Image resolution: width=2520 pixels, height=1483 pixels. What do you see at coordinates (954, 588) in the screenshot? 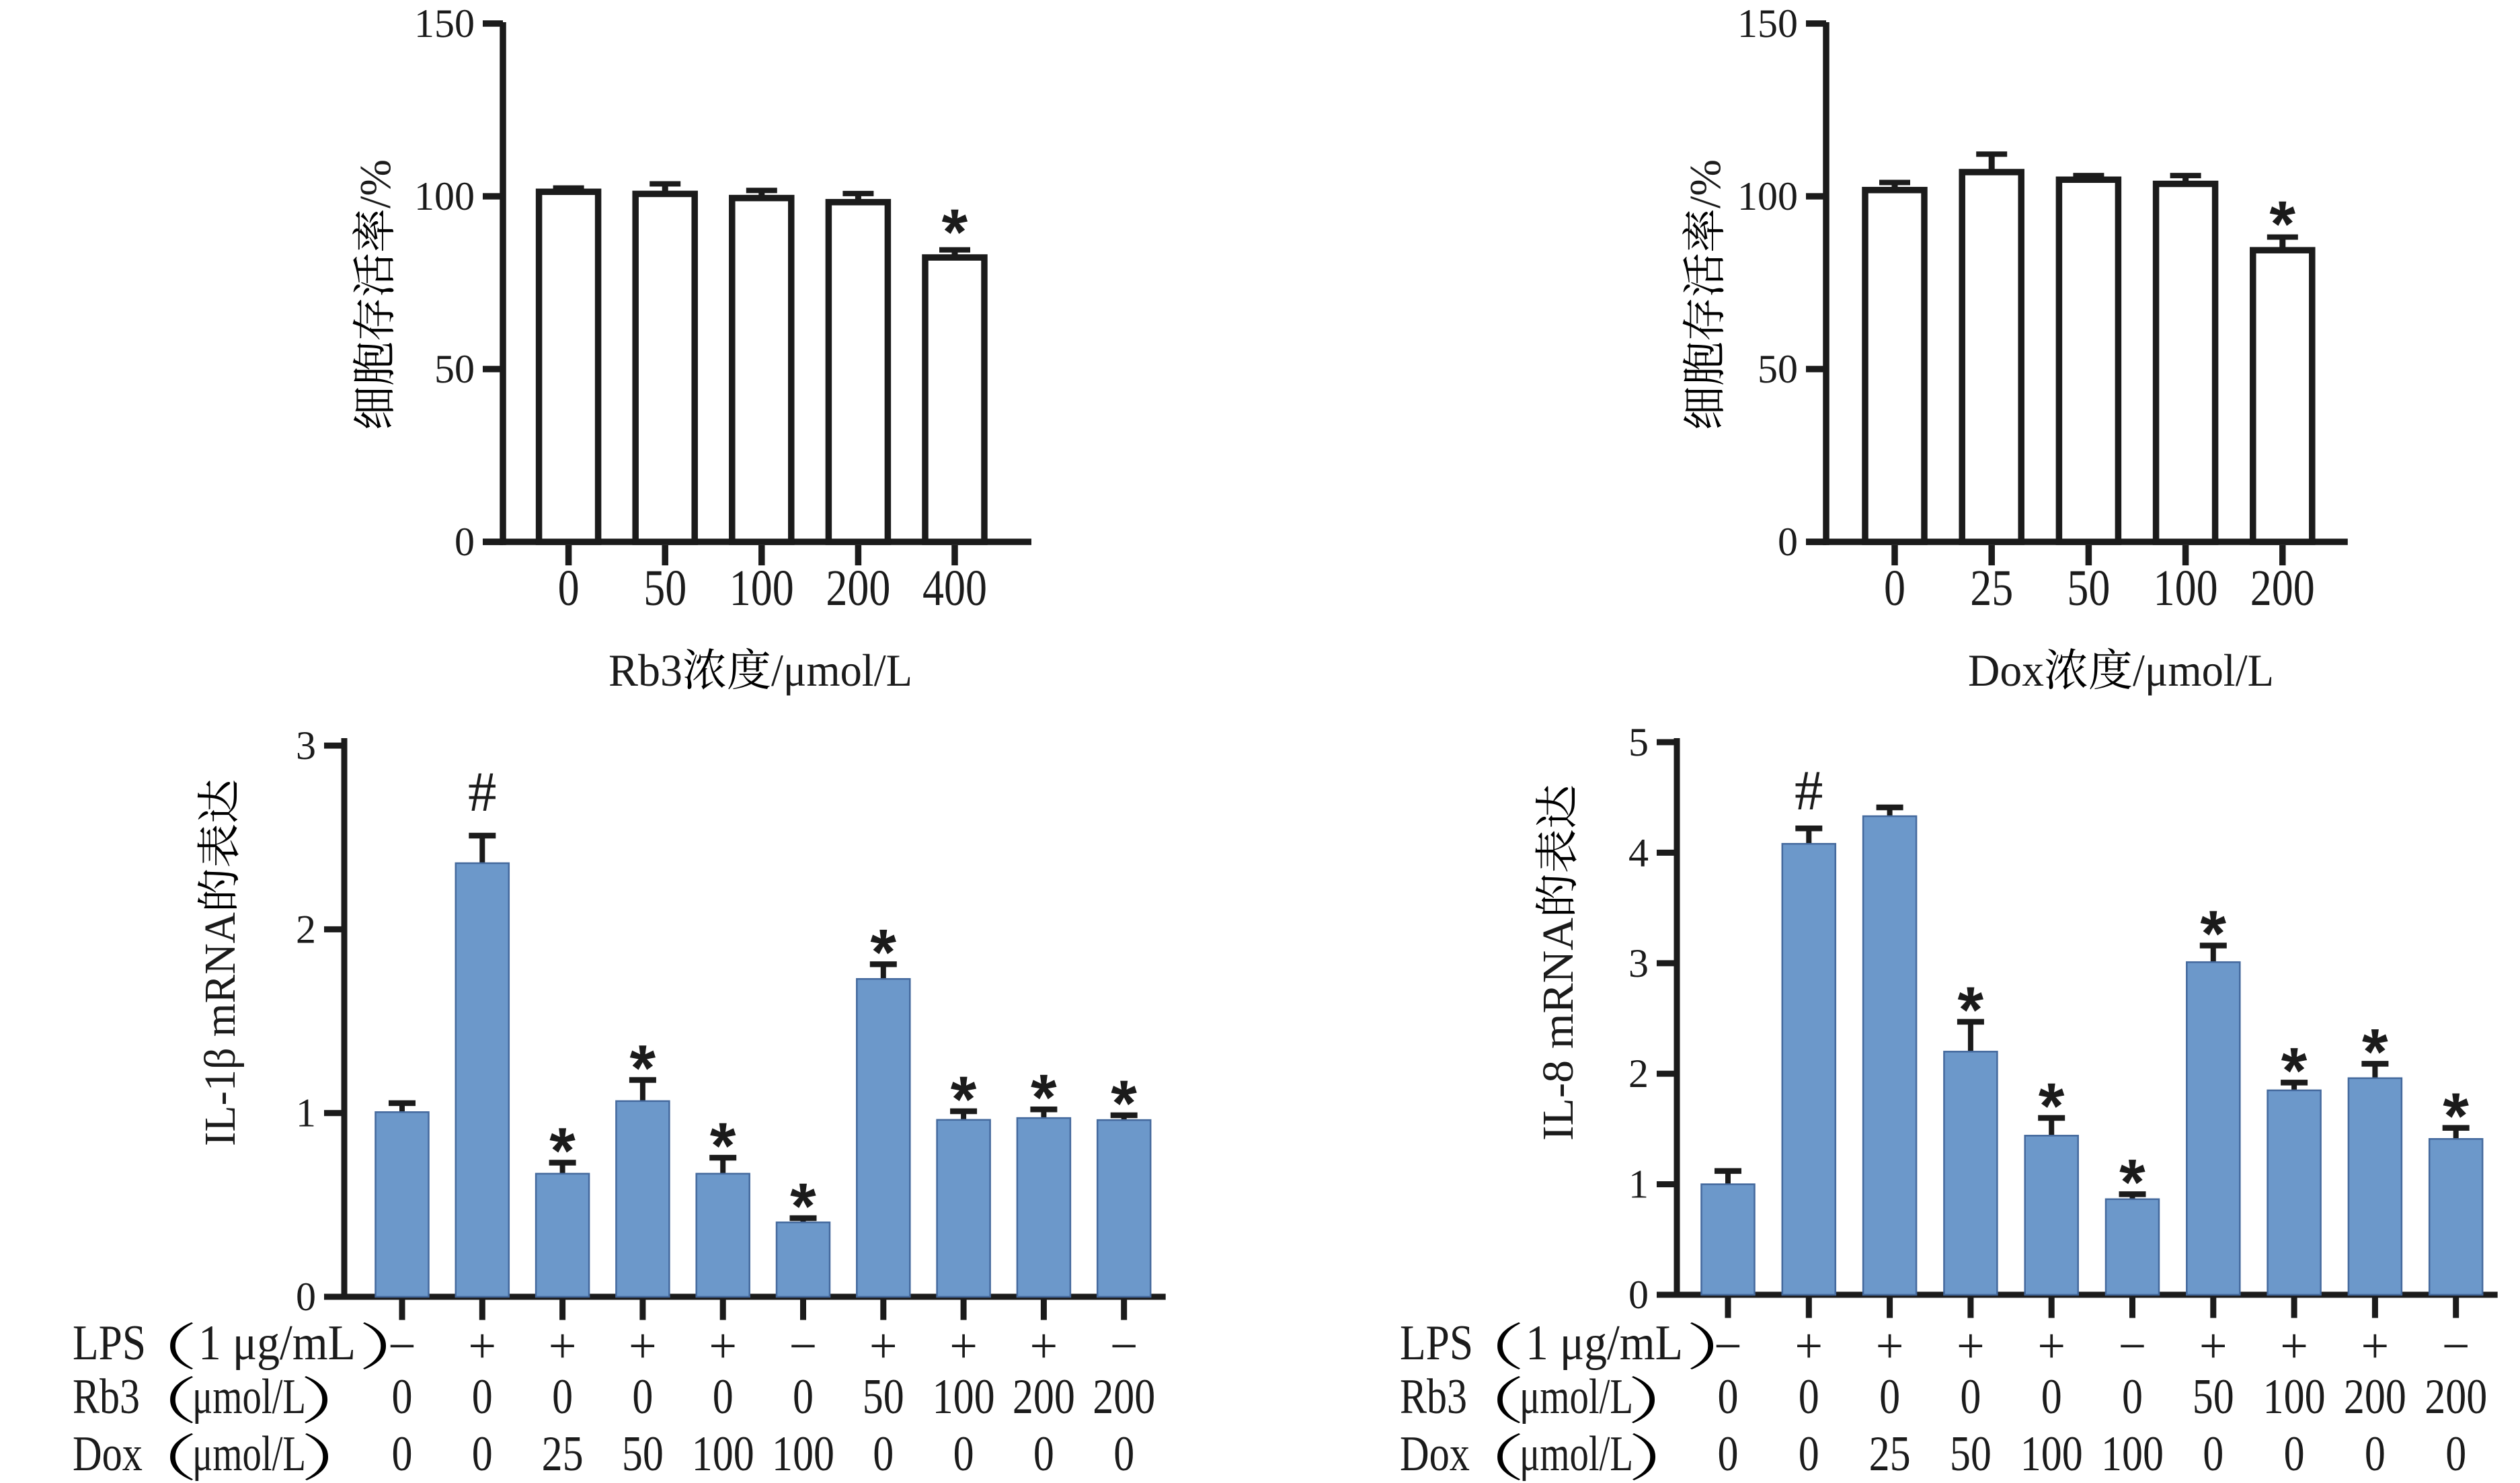
I see `svg-text: 400` at bounding box center [954, 588].